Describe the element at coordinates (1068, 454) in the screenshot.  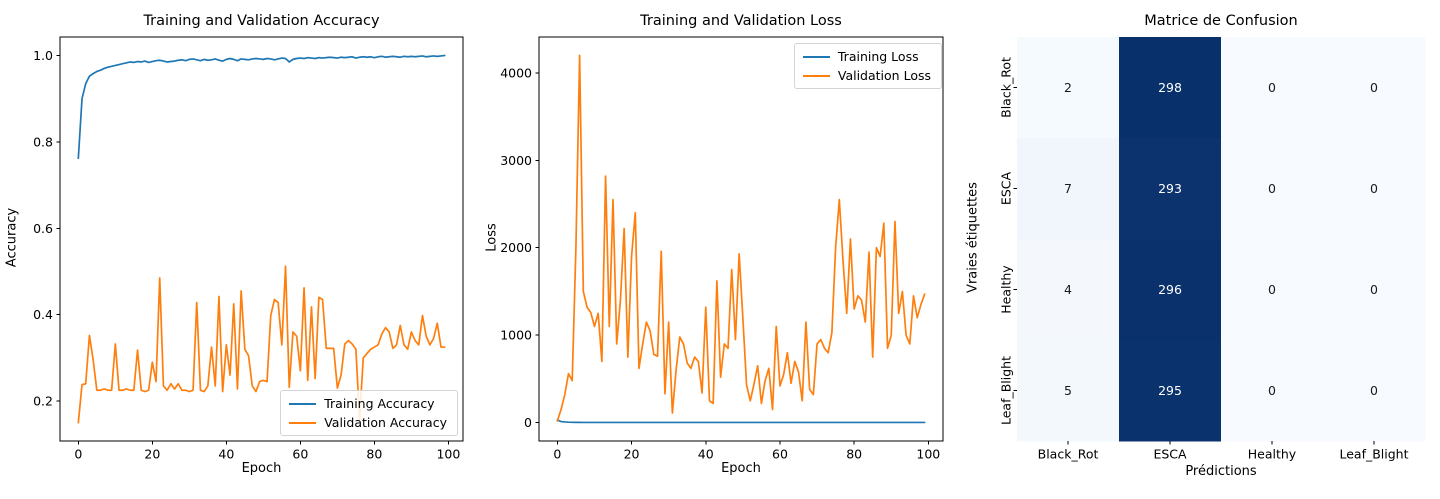
I see `confusion-x-tick-label: Black_Rot` at that location.